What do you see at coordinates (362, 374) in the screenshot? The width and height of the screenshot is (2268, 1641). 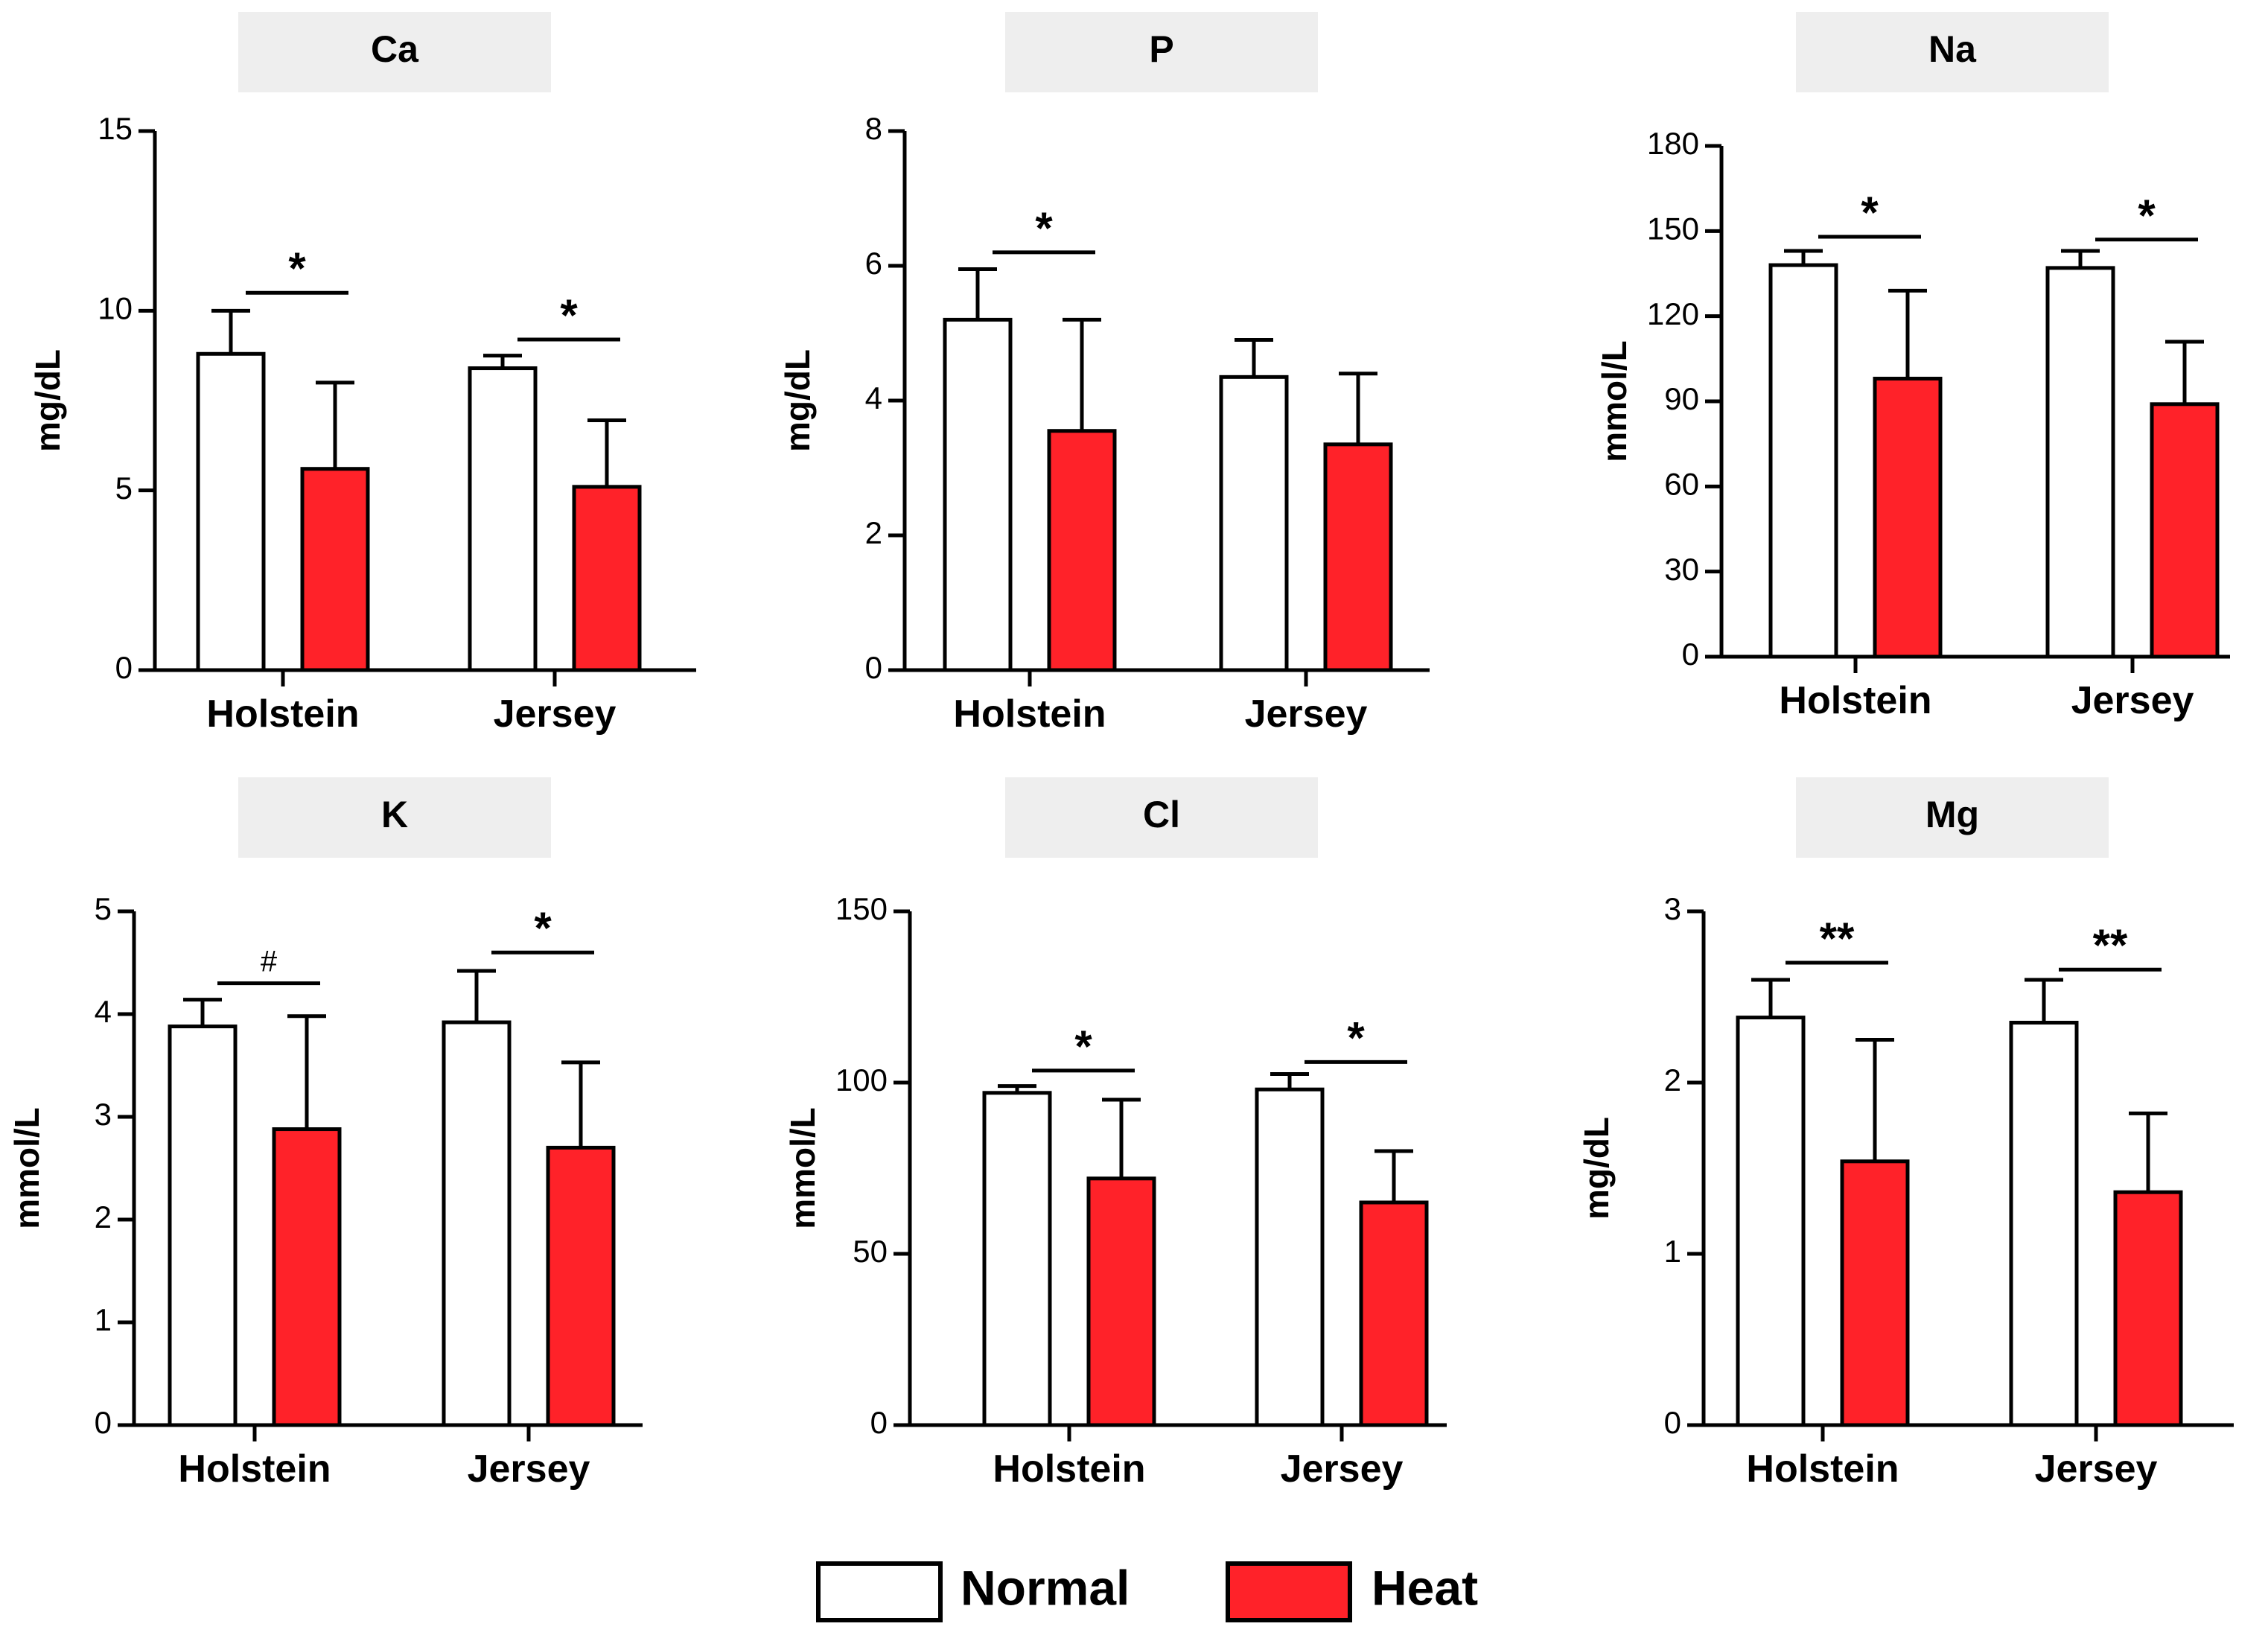 I see `chart-panel-ca: Ca 0 5 10 15 mg/dL Holstein Jersey * *` at bounding box center [362, 374].